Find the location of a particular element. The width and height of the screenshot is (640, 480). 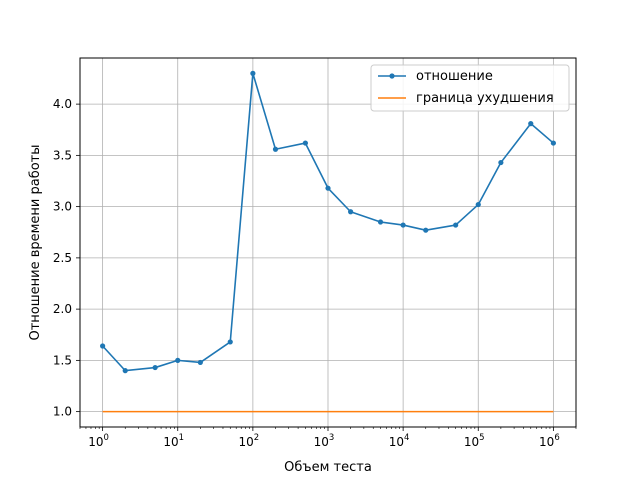

legend-label: отношение is located at coordinates (454, 76).